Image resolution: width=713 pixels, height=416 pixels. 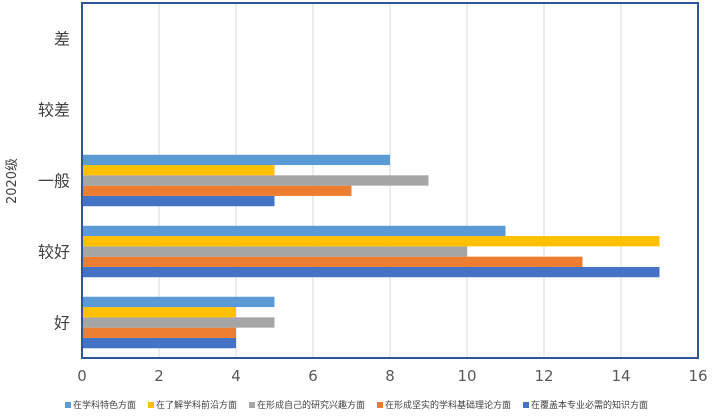 I want to click on x-tick-label-1: 2, so click(x=159, y=376).